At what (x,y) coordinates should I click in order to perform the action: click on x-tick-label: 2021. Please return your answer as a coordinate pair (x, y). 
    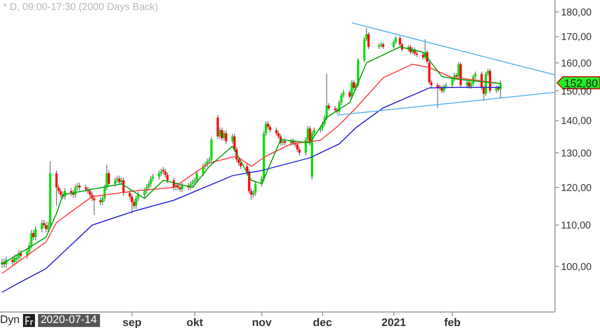
    Looking at the image, I should click on (393, 322).